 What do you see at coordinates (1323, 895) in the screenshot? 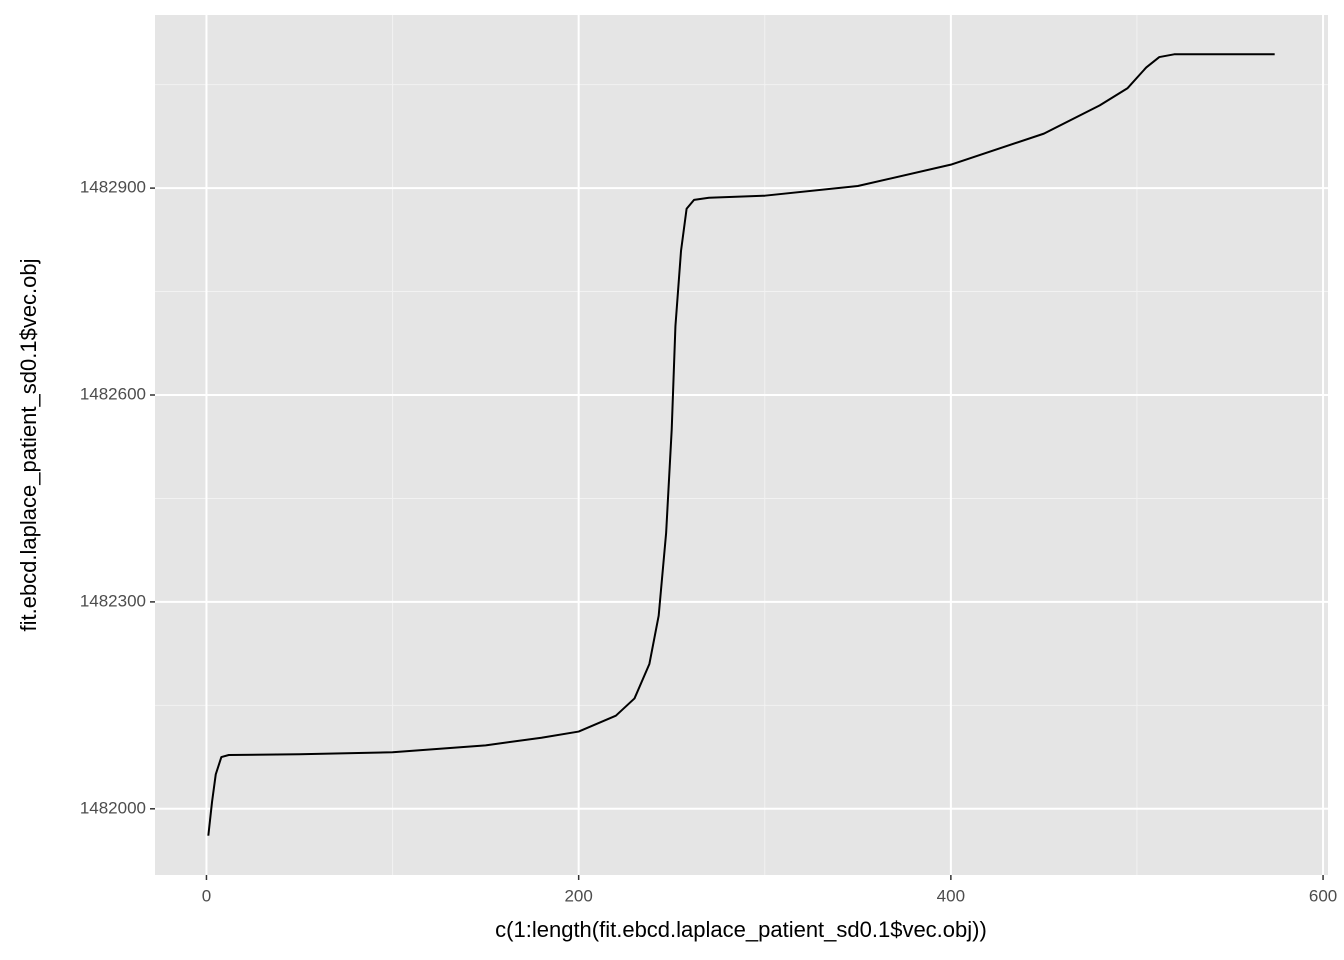
I see `x-tick-label: 600` at bounding box center [1323, 895].